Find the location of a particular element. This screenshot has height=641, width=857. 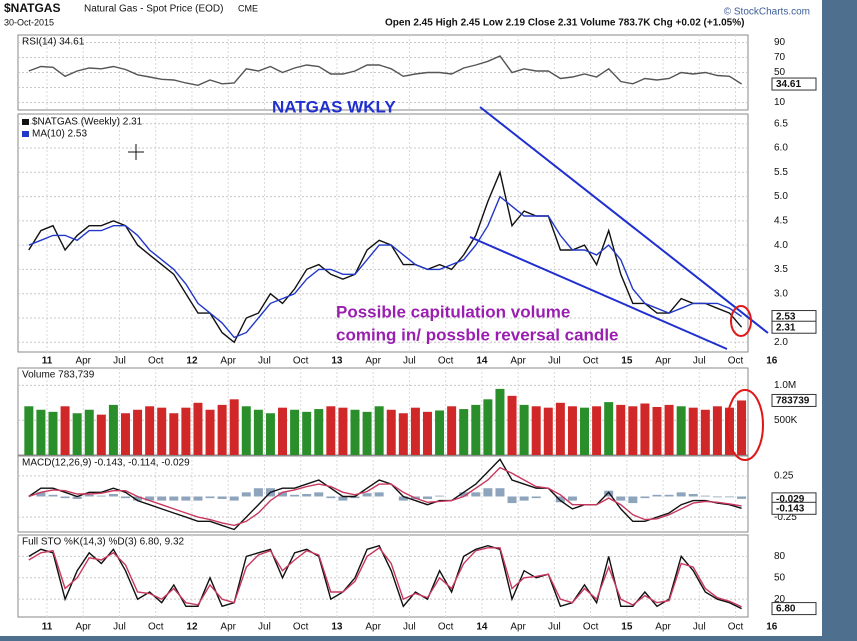

crosshair is located at coordinates (136, 152).